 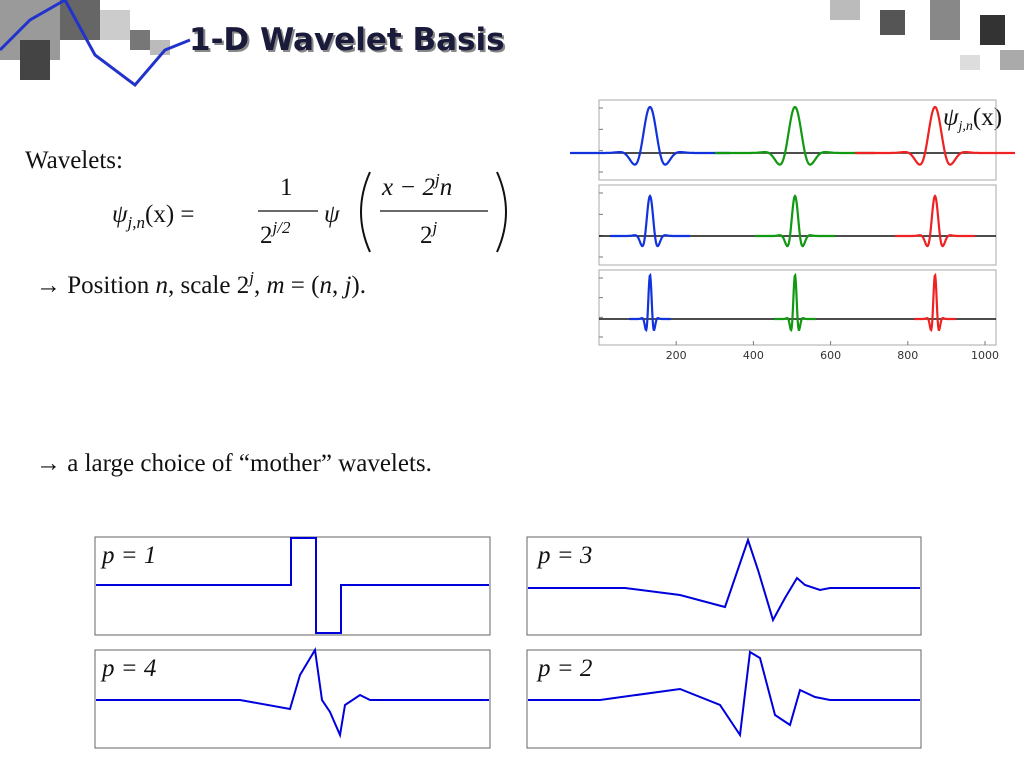 I want to click on inner-num: x − 2jn, so click(x=416, y=185).